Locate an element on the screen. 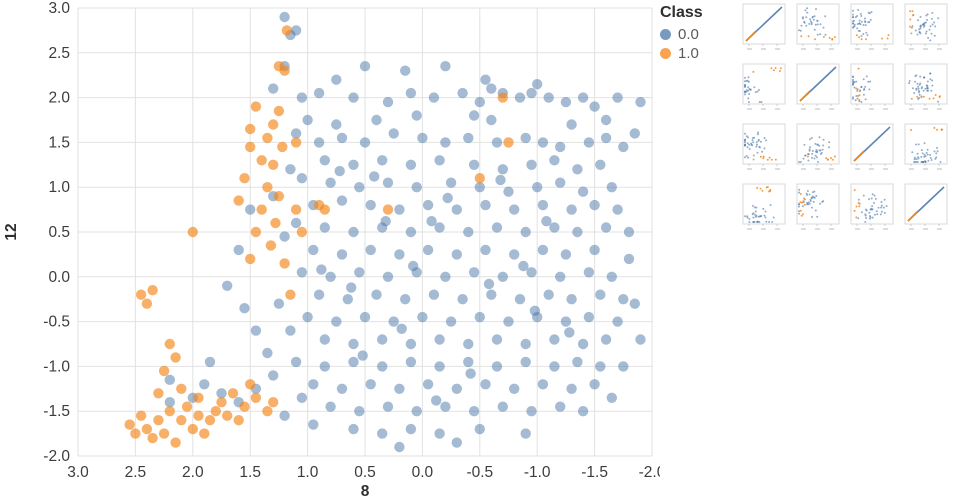 This screenshot has width=960, height=500. x-tick-label: 0.0 is located at coordinates (423, 472).